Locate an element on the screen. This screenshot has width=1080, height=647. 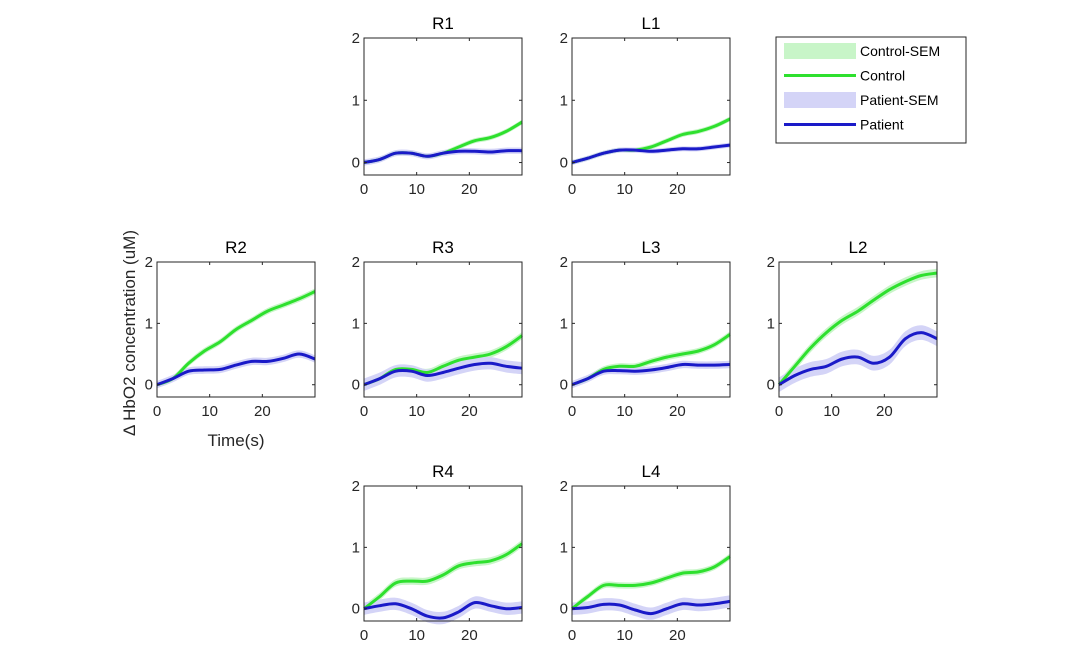
legend-entry: Patient is located at coordinates (844, 125).